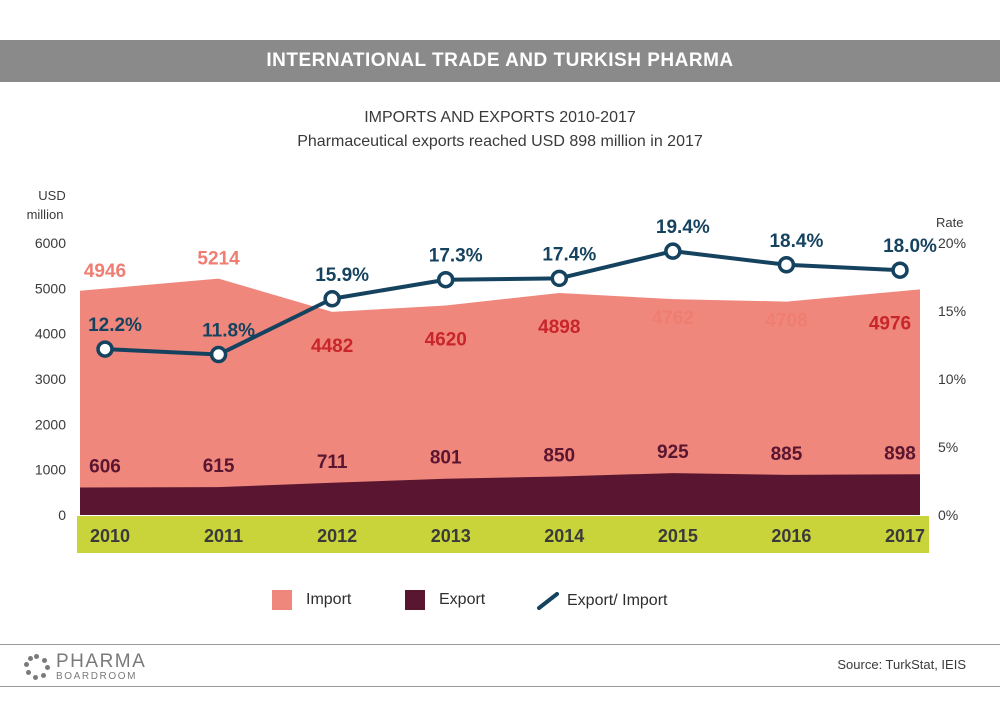 This screenshot has width=1000, height=724. What do you see at coordinates (500, 61) in the screenshot?
I see `header-banner: INTERNATIONAL TRADE AND TURKISH PHARMA` at bounding box center [500, 61].